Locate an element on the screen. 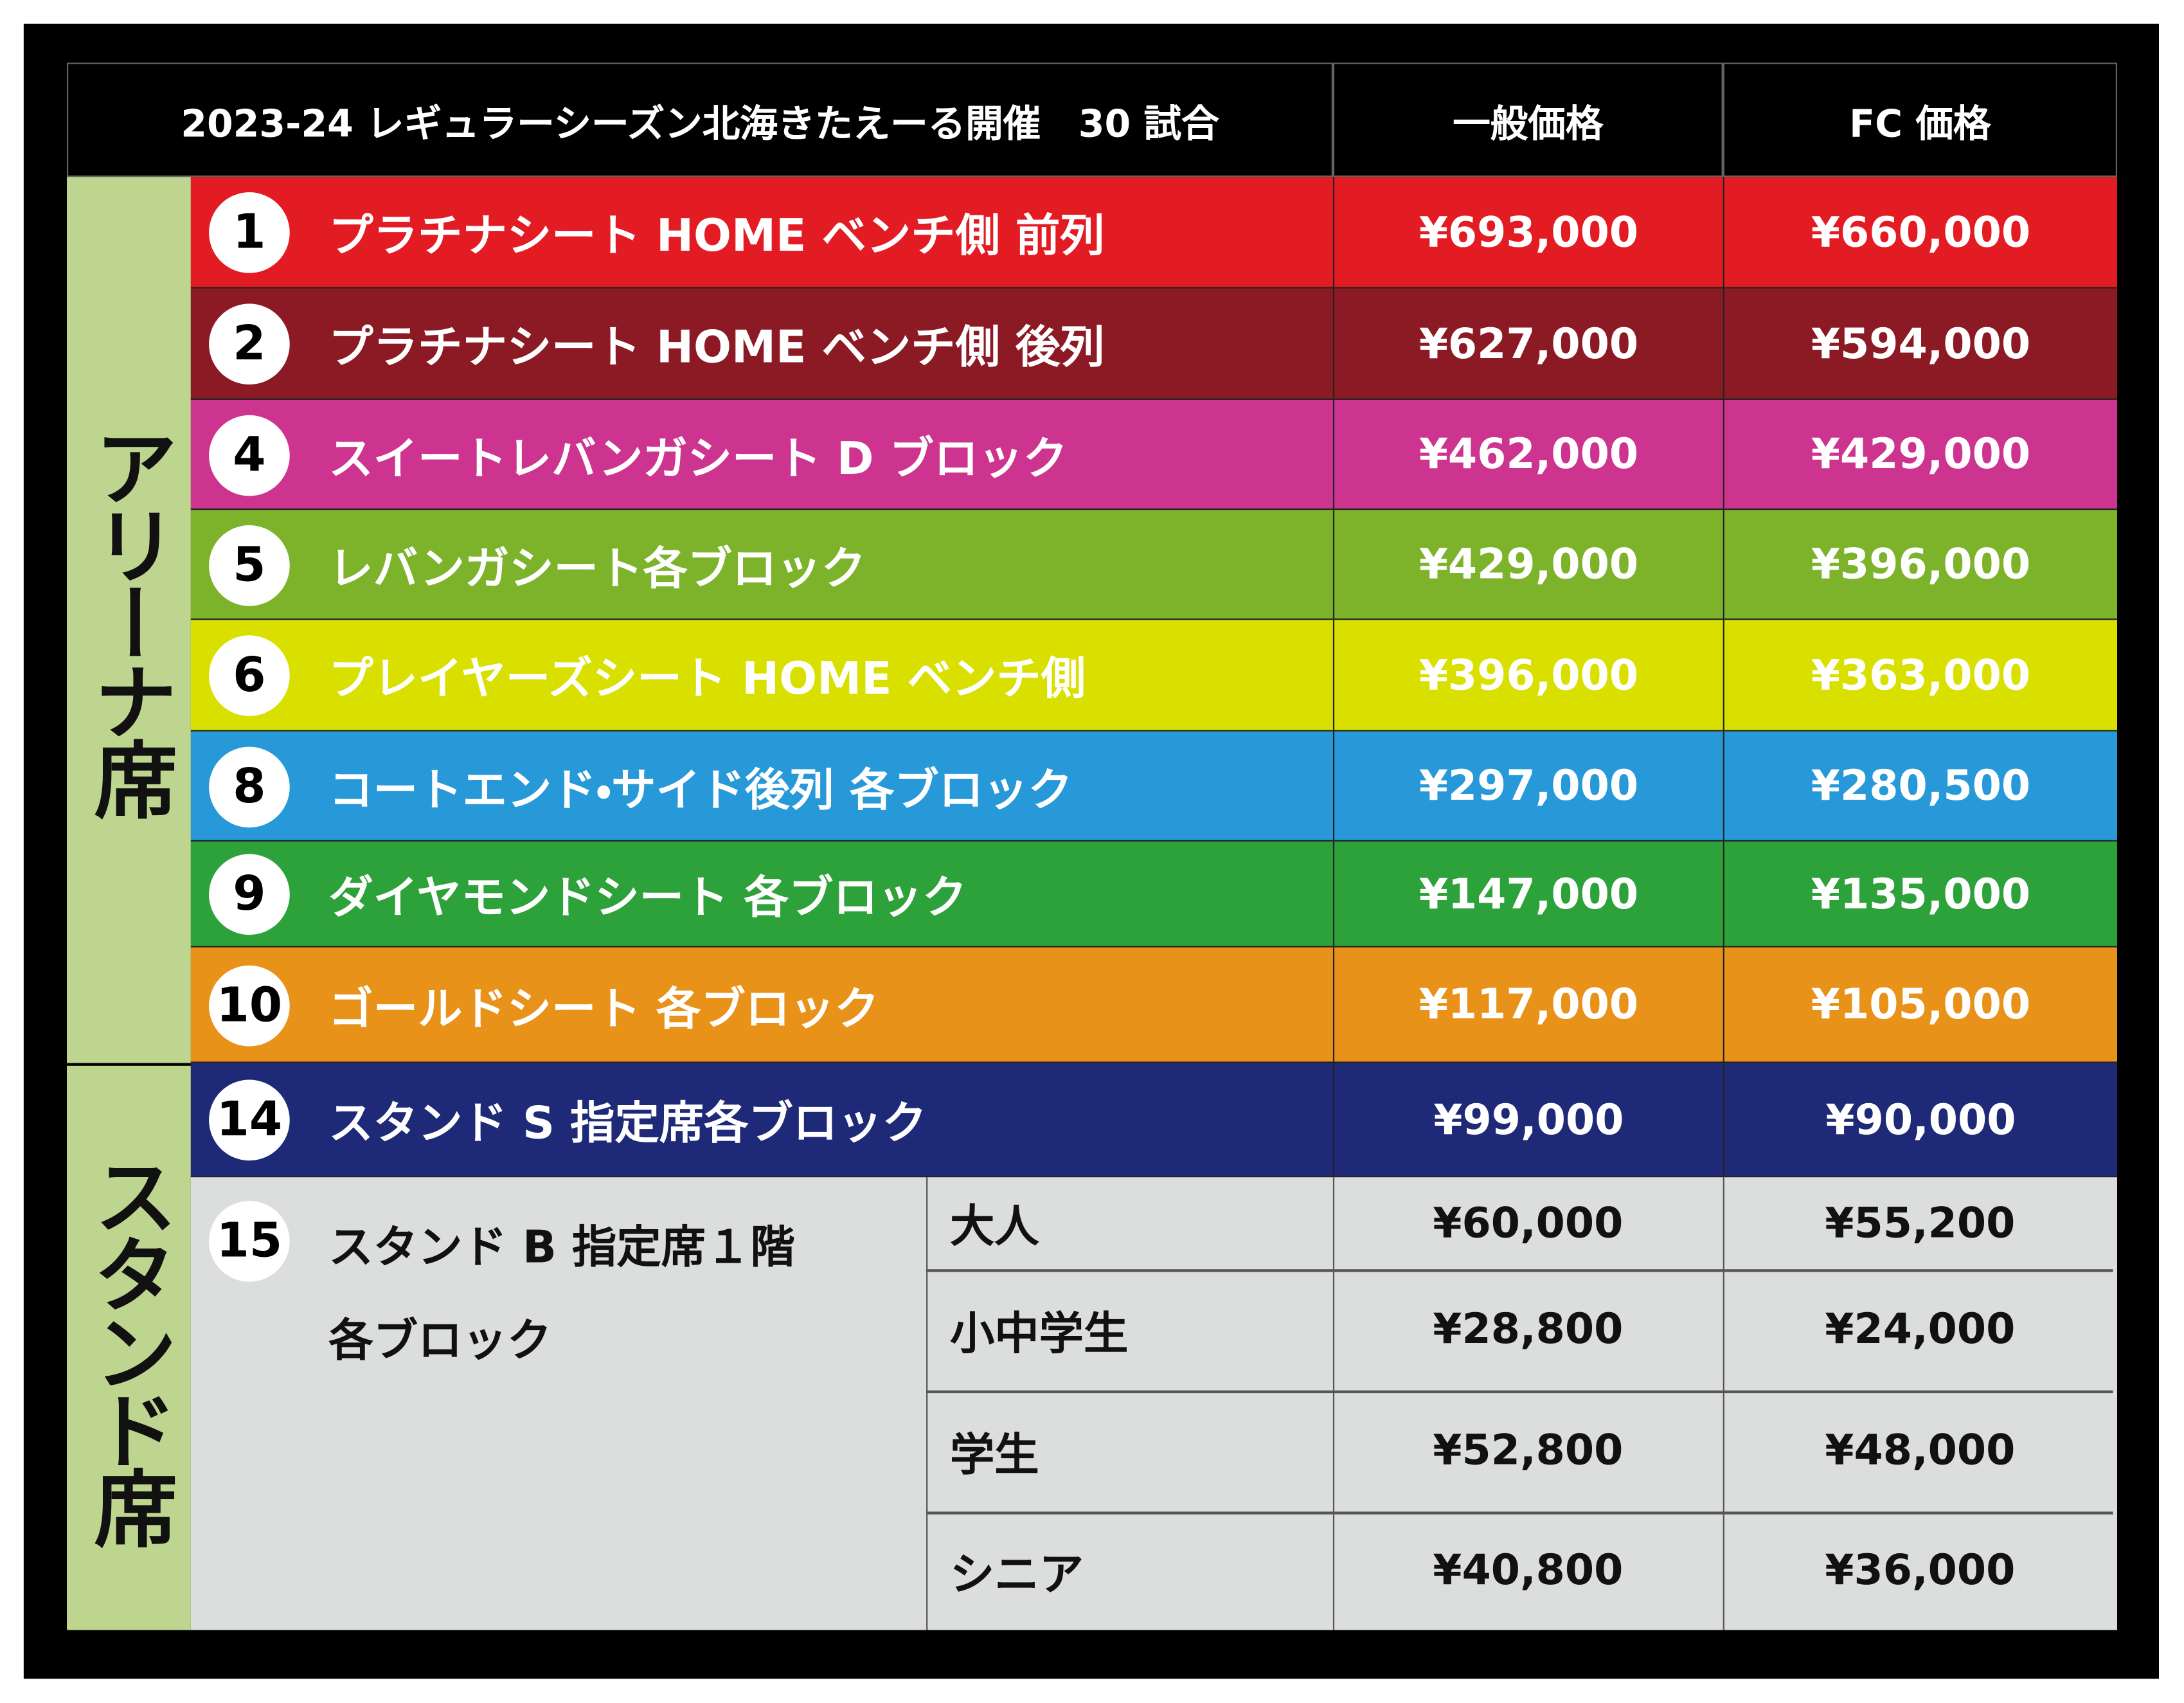 The width and height of the screenshot is (2184, 1703). fc-price: ¥660,000 is located at coordinates (1920, 233).